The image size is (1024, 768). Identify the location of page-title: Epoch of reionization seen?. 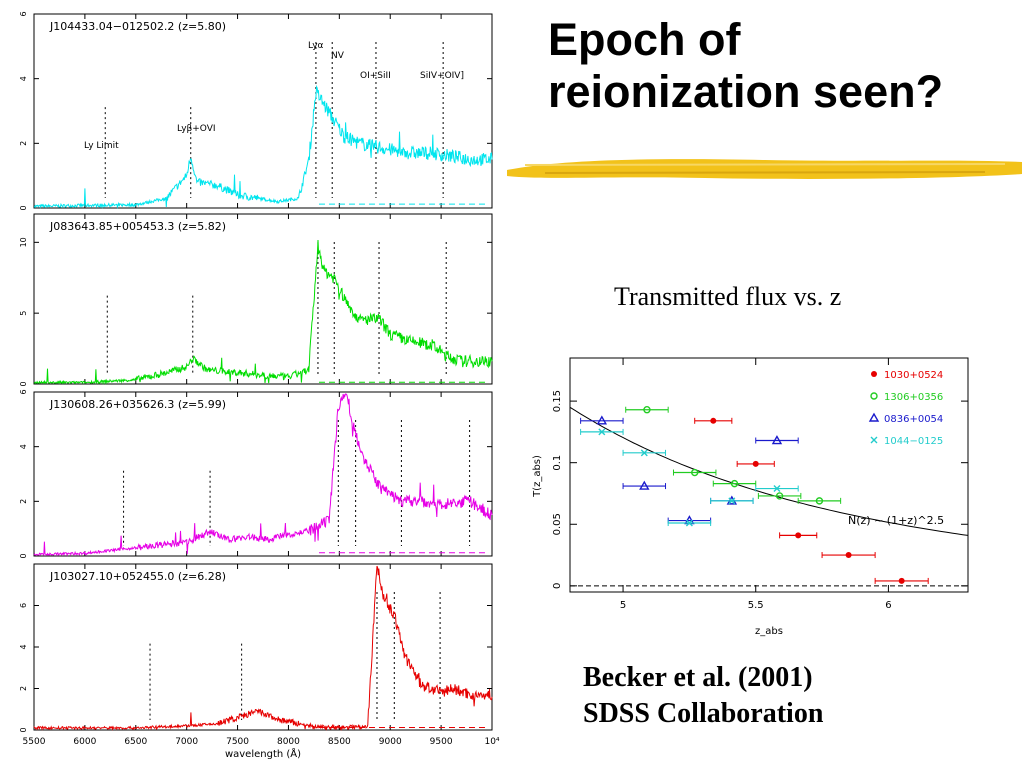
(745, 66).